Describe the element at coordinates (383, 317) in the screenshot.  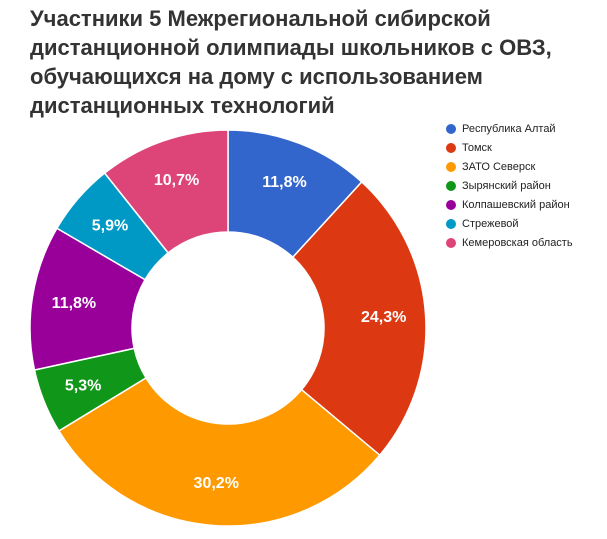
I see `slice-label-2: 24,3%` at that location.